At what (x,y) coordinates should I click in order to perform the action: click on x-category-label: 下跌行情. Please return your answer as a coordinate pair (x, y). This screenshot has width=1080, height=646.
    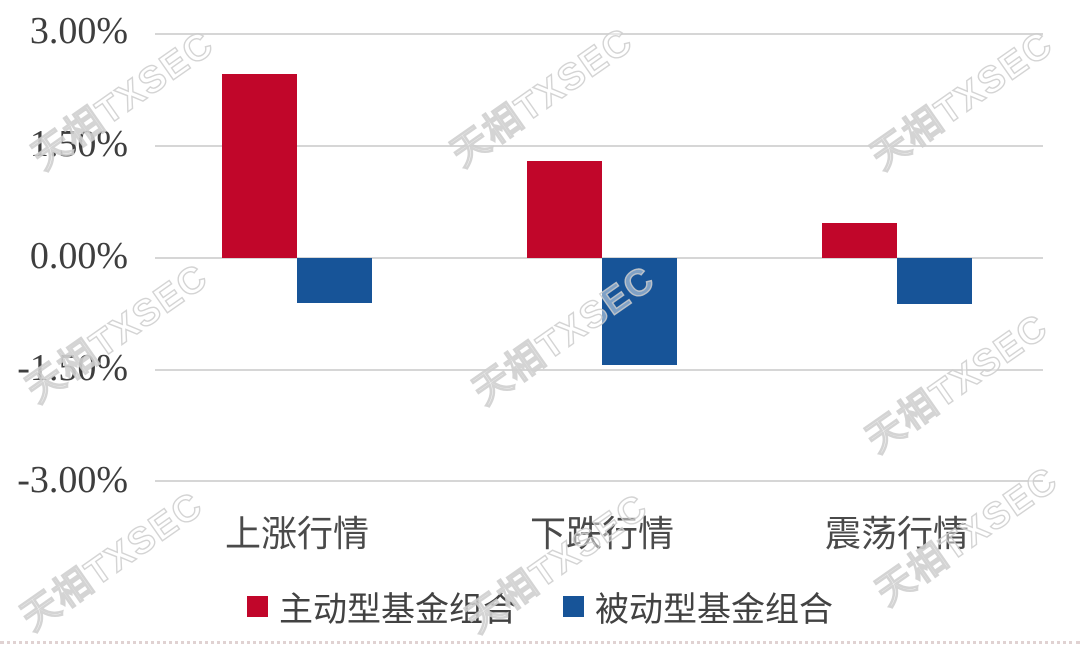
    Looking at the image, I should click on (602, 534).